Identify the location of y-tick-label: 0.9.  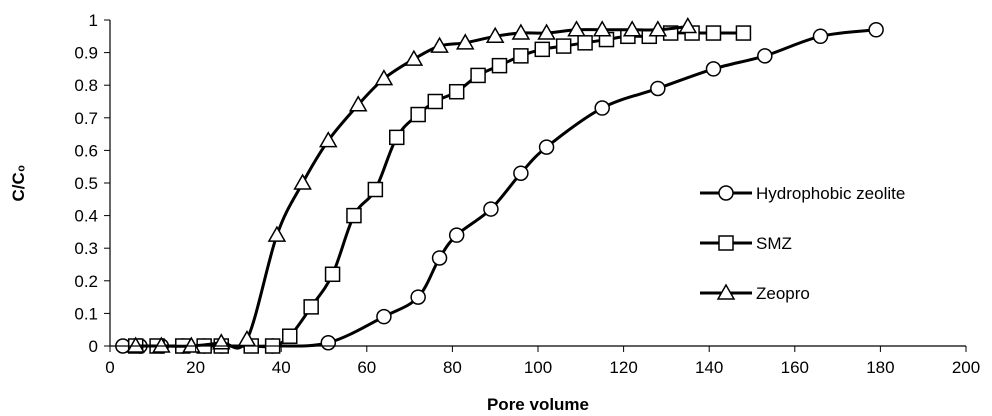
(86, 53).